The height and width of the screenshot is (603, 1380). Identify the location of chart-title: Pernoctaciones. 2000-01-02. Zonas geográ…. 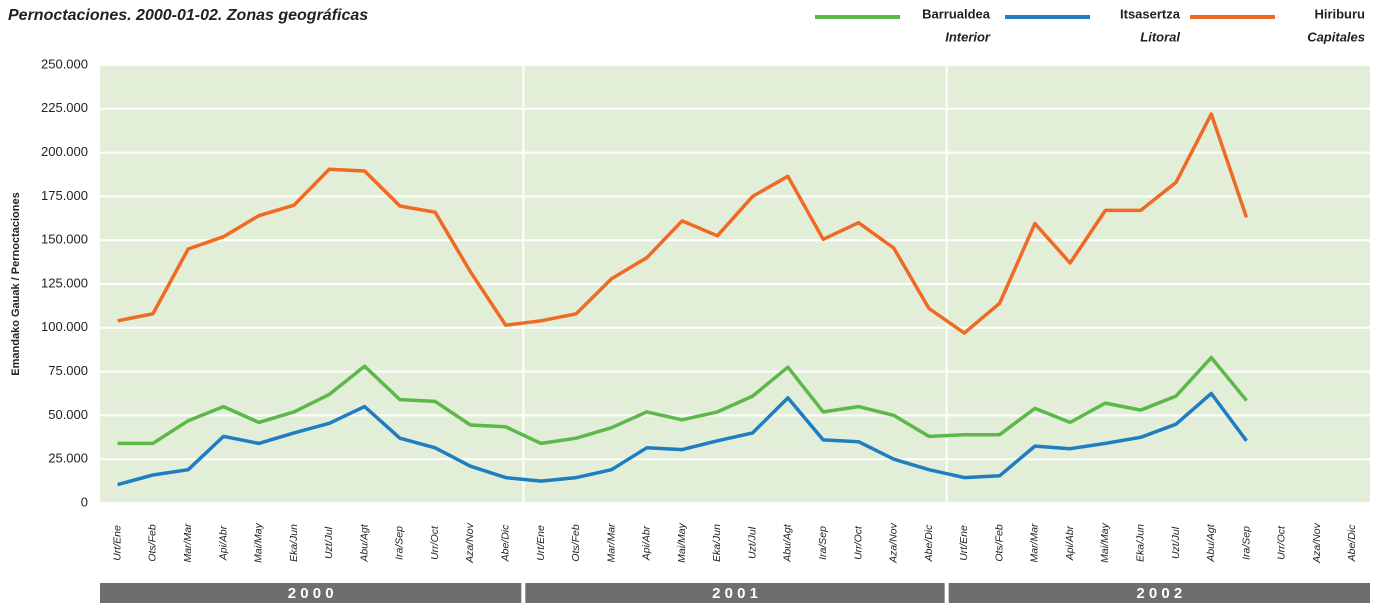
(188, 15).